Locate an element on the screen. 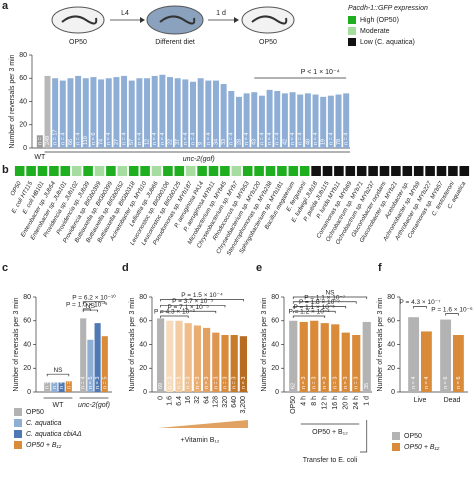 This screenshot has width=474, height=488. annotation: P = 1.1 × 10⁻⁷ is located at coordinates (325, 297).